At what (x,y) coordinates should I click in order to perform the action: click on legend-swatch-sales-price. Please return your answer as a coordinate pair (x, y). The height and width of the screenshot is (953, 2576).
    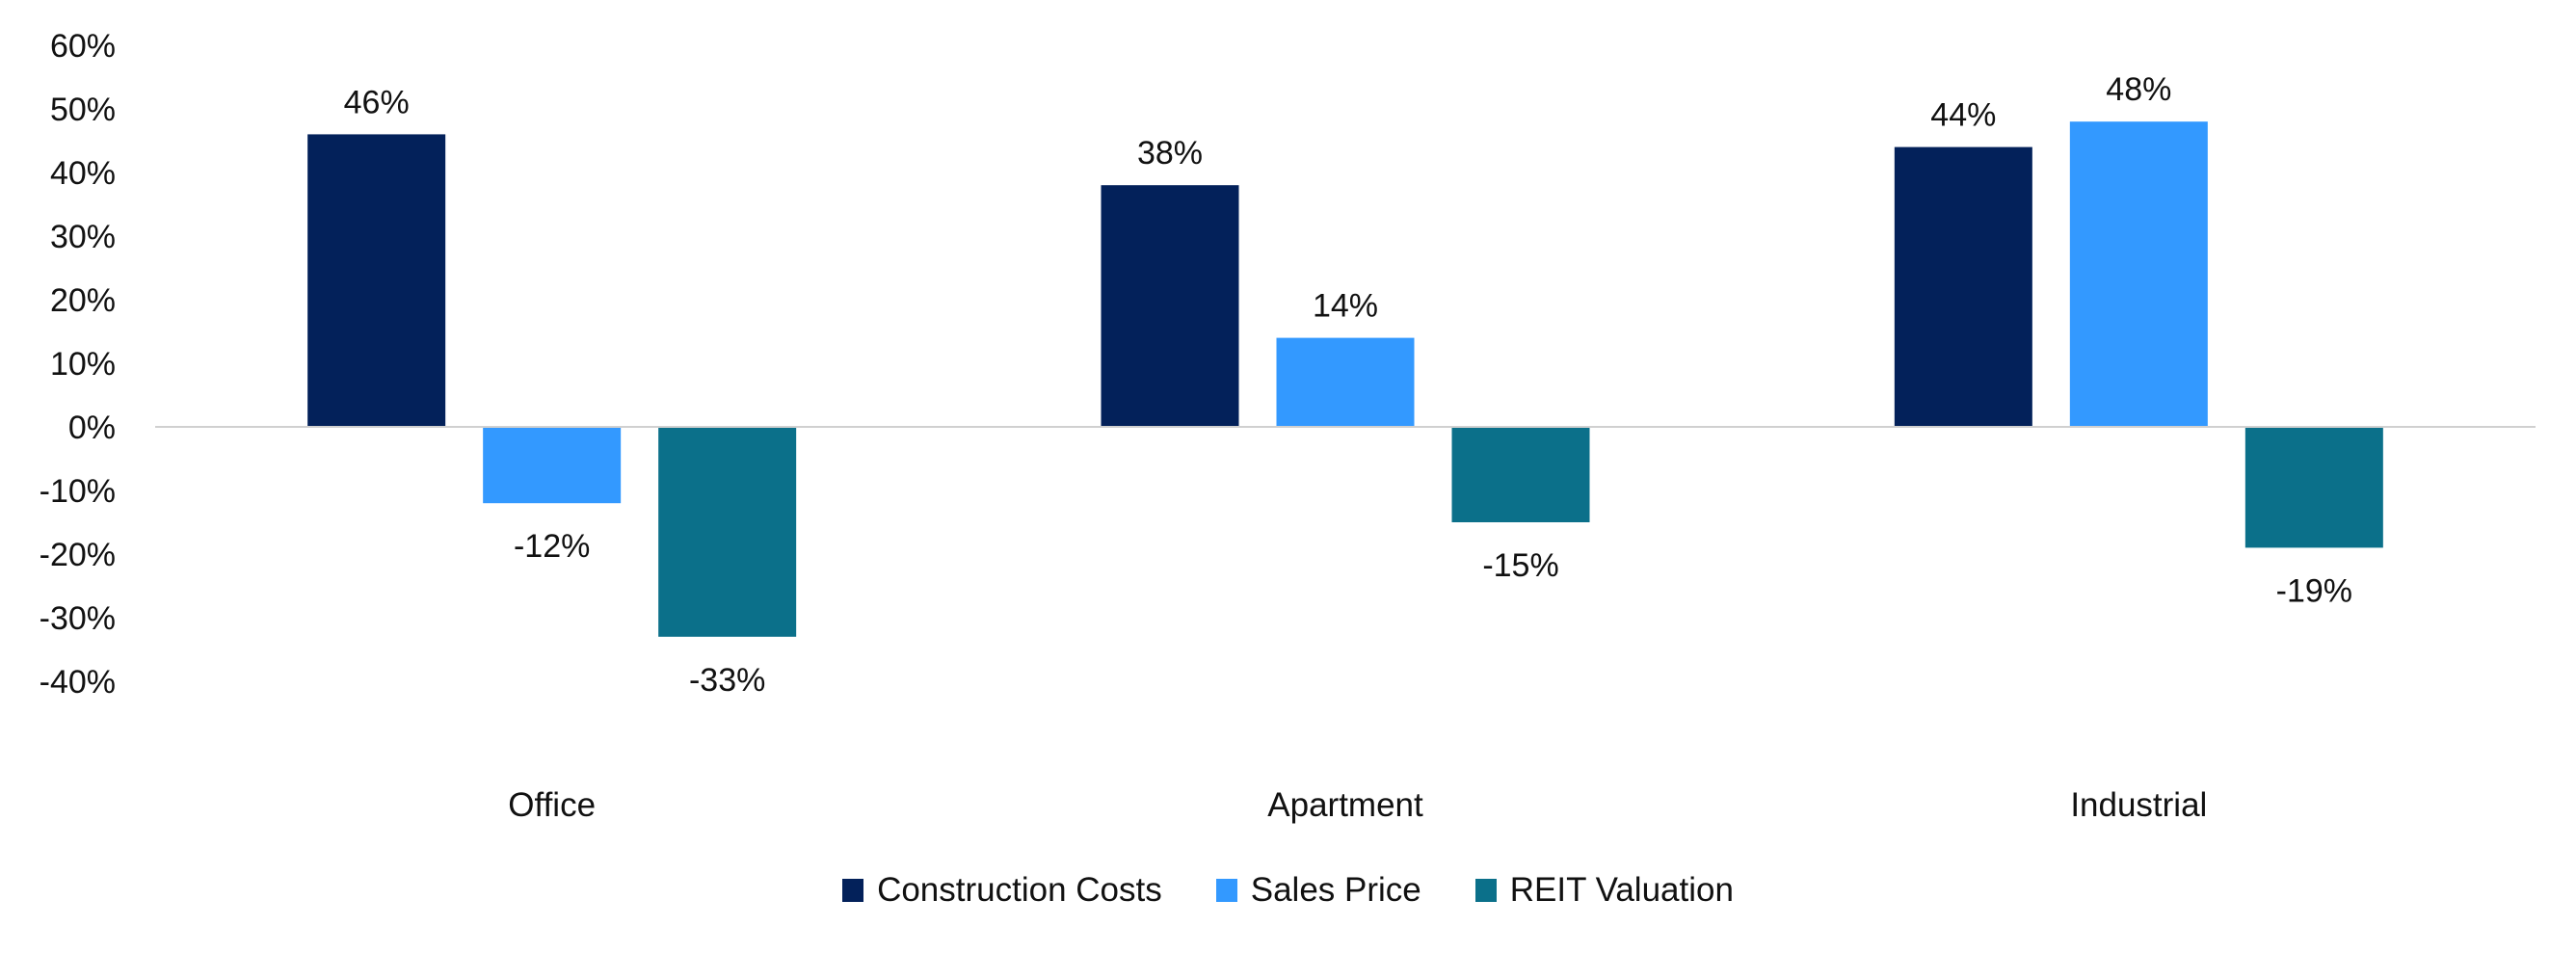
    Looking at the image, I should click on (1226, 890).